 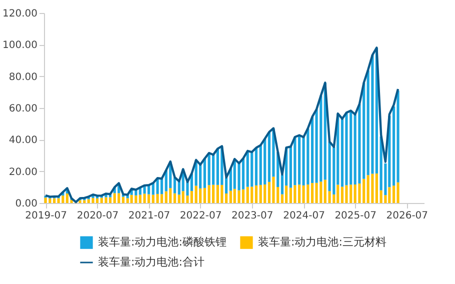 I want to click on x-tick-label: 2019-07, so click(x=46, y=216).